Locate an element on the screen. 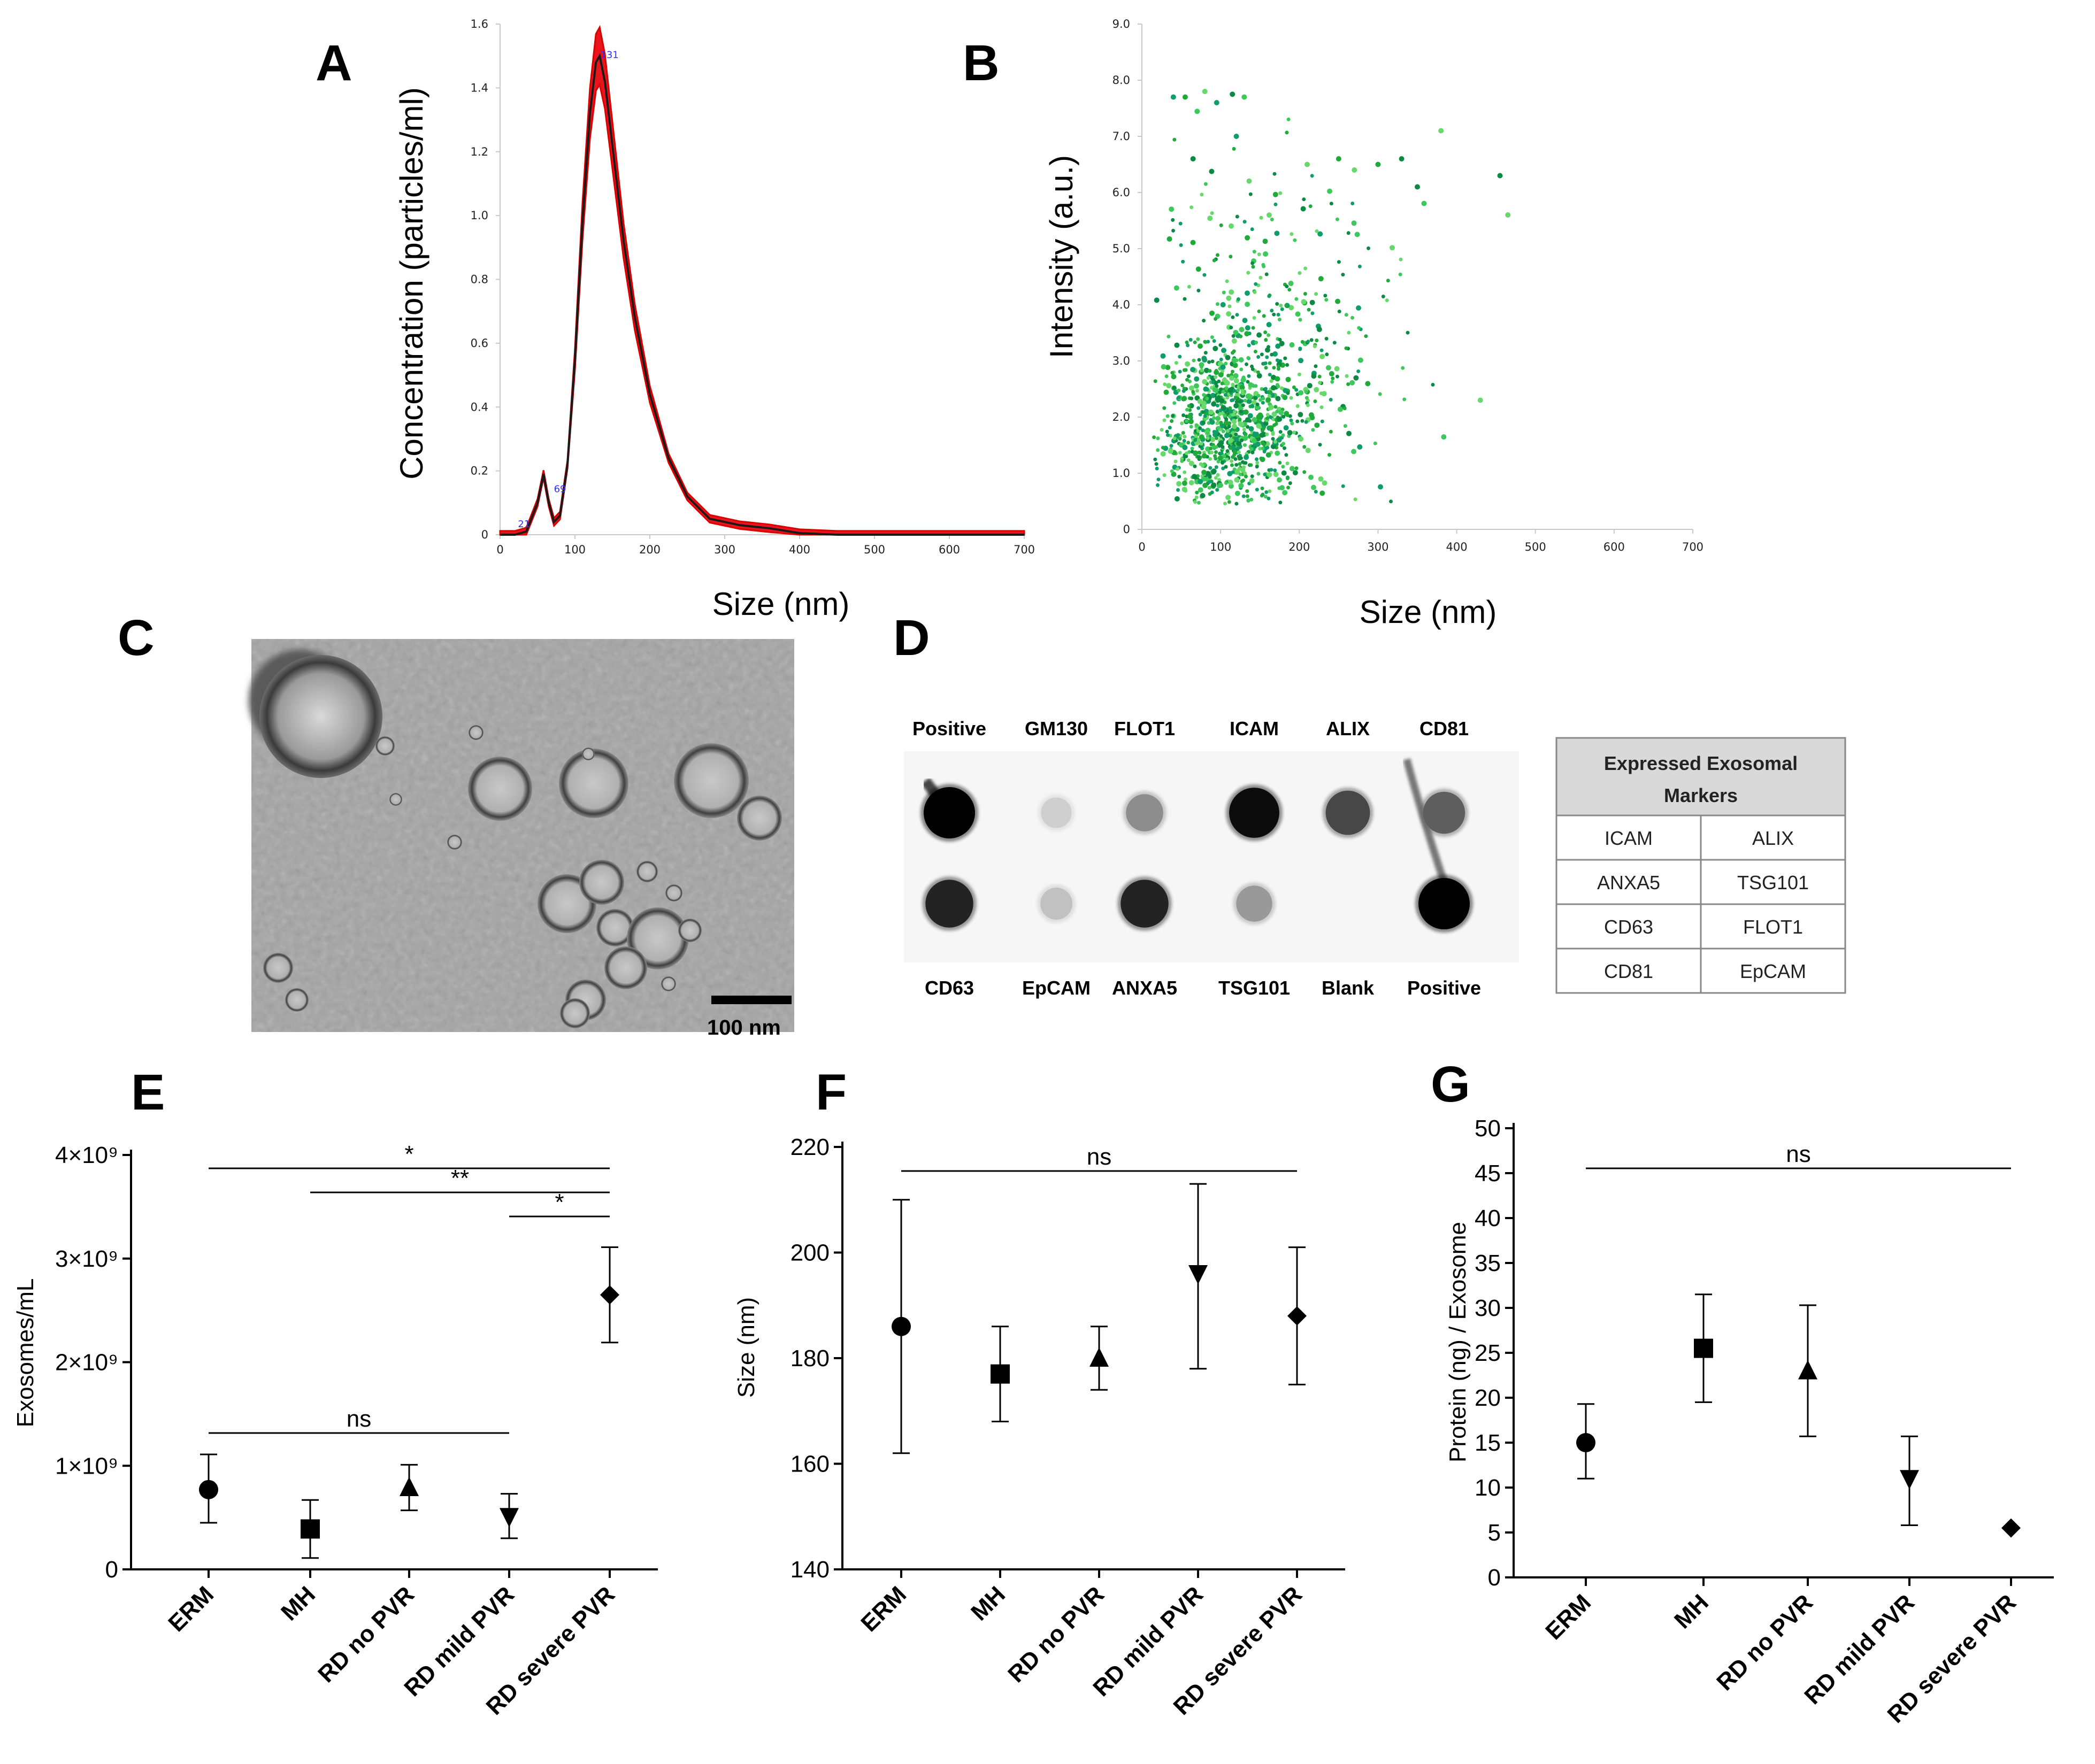 The width and height of the screenshot is (2095, 1764). chart-b-xtick-label: 600 is located at coordinates (1614, 547).